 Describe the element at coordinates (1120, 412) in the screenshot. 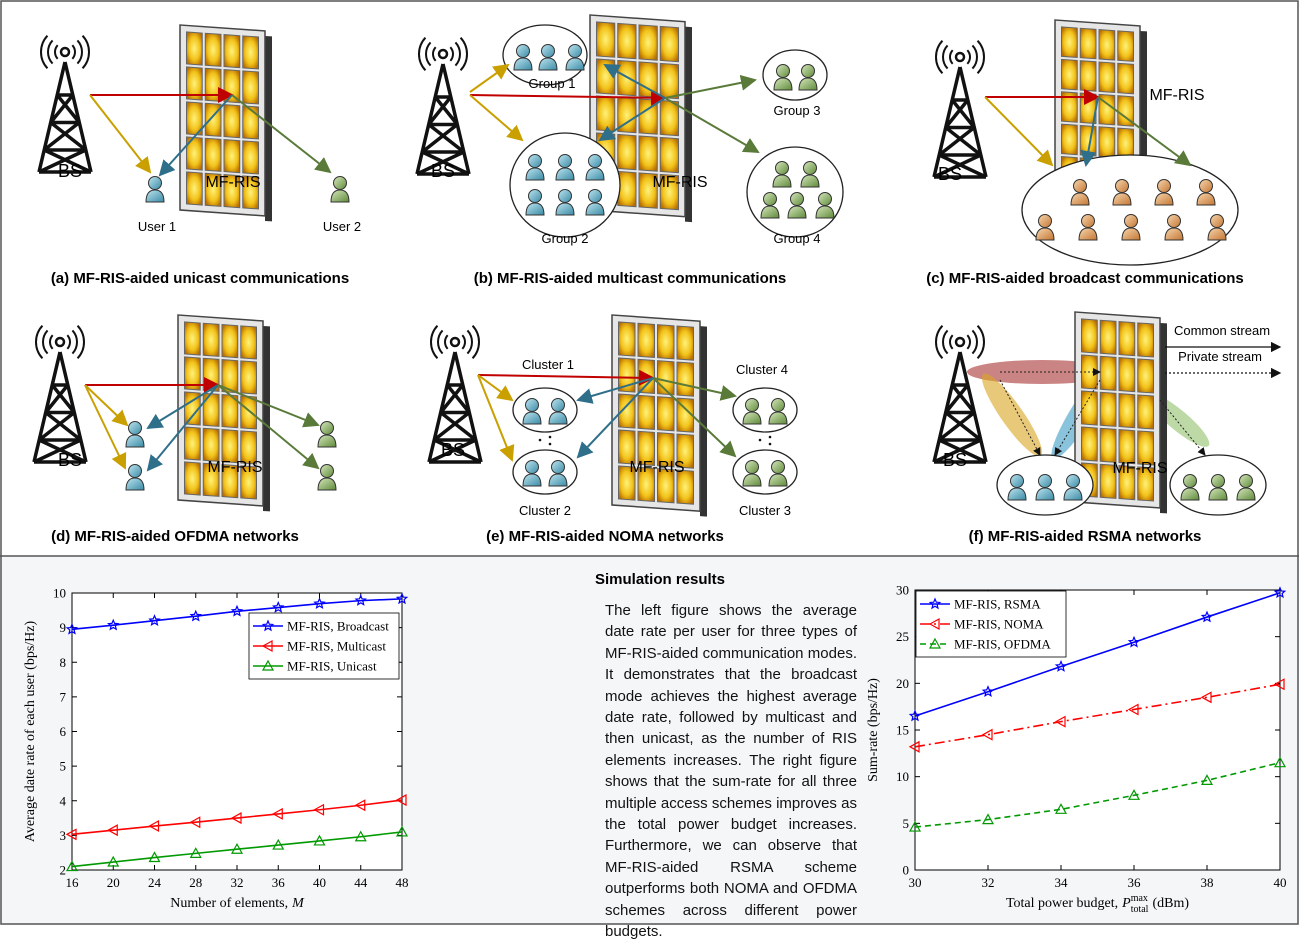

I see `ris-panel` at that location.